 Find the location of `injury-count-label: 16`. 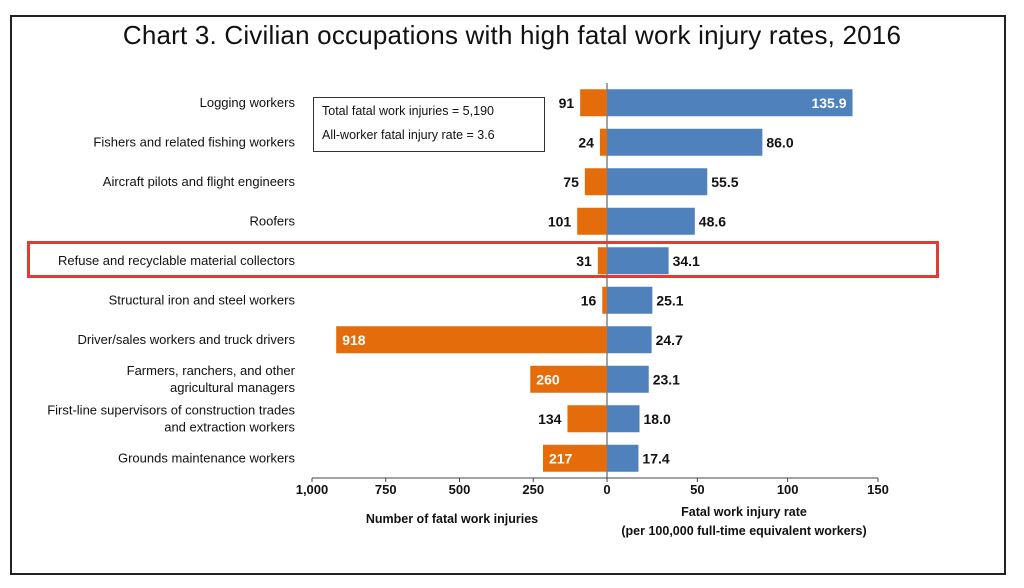

injury-count-label: 16 is located at coordinates (589, 300).